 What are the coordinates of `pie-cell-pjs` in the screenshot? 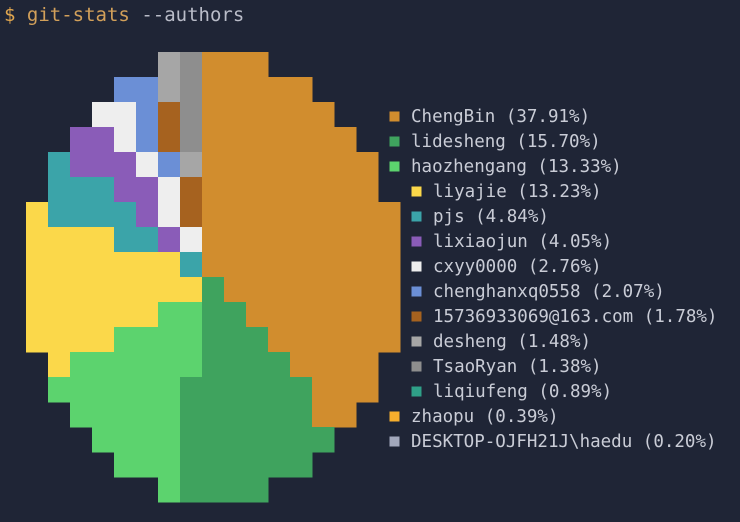 It's located at (103, 215).